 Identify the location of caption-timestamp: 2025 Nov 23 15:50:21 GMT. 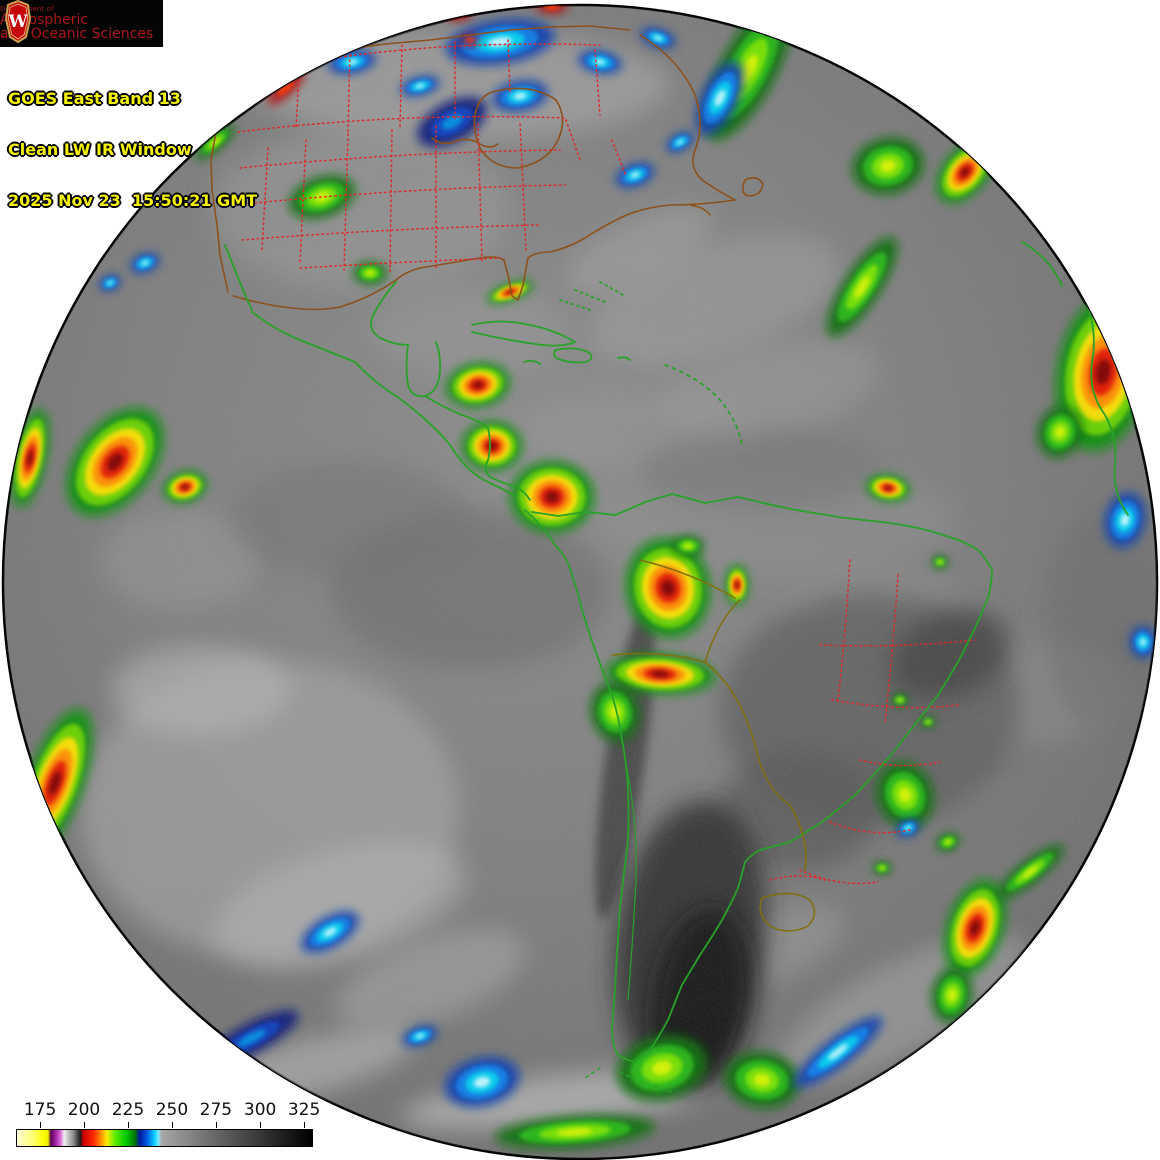
(133, 200).